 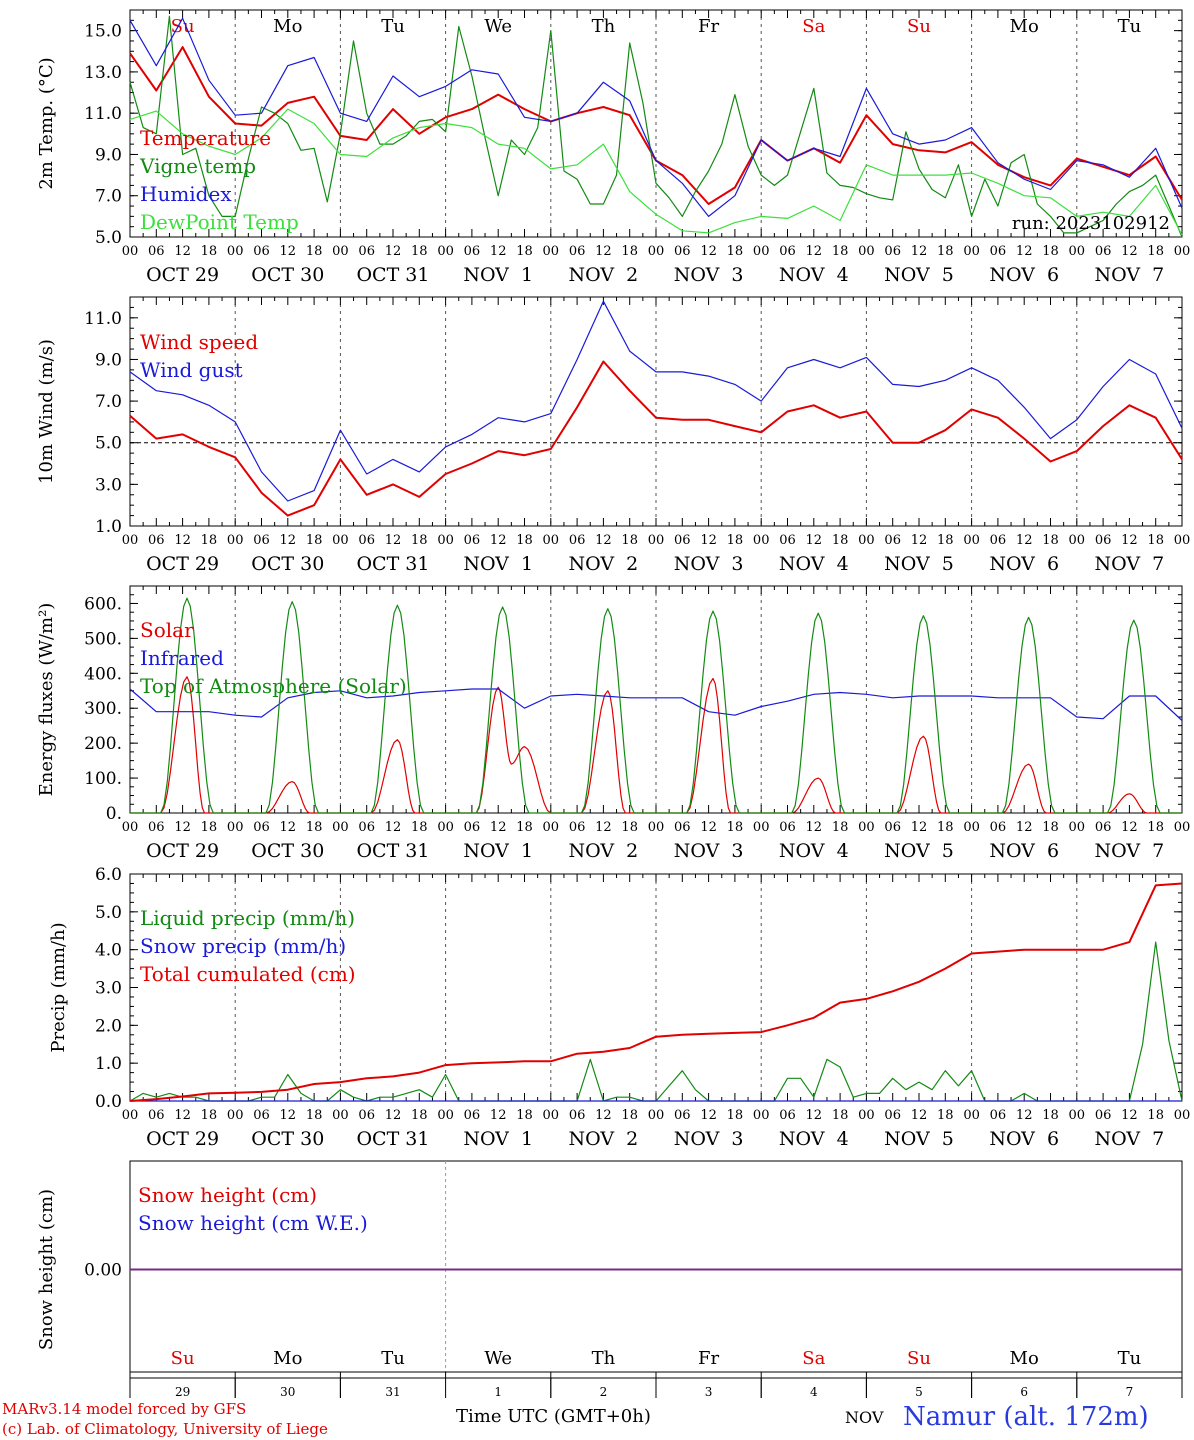 I want to click on series-line-dewpoint-temp, so click(x=656, y=172).